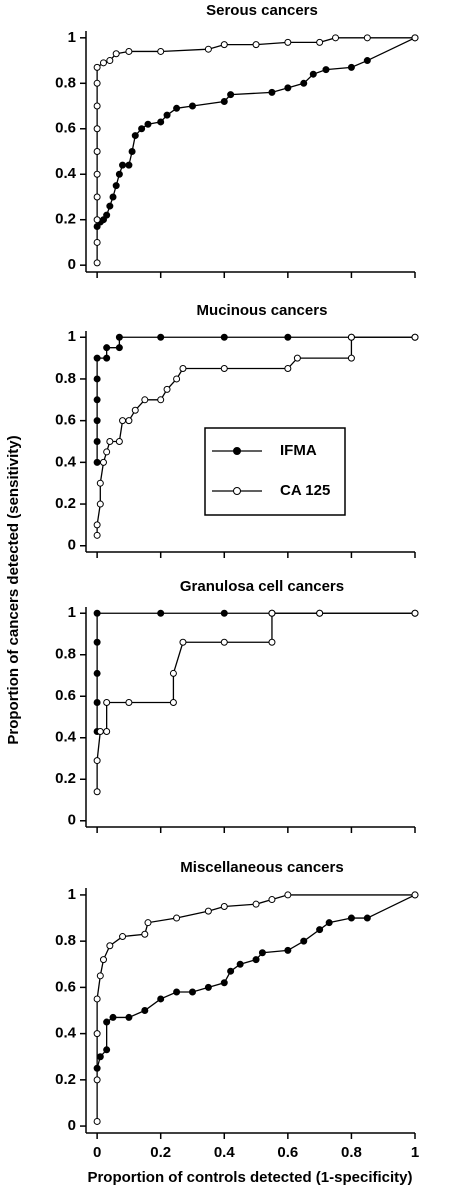 This screenshot has height=1193, width=474. Describe the element at coordinates (262, 10) in the screenshot. I see `chart-title: Serous cancers` at that location.